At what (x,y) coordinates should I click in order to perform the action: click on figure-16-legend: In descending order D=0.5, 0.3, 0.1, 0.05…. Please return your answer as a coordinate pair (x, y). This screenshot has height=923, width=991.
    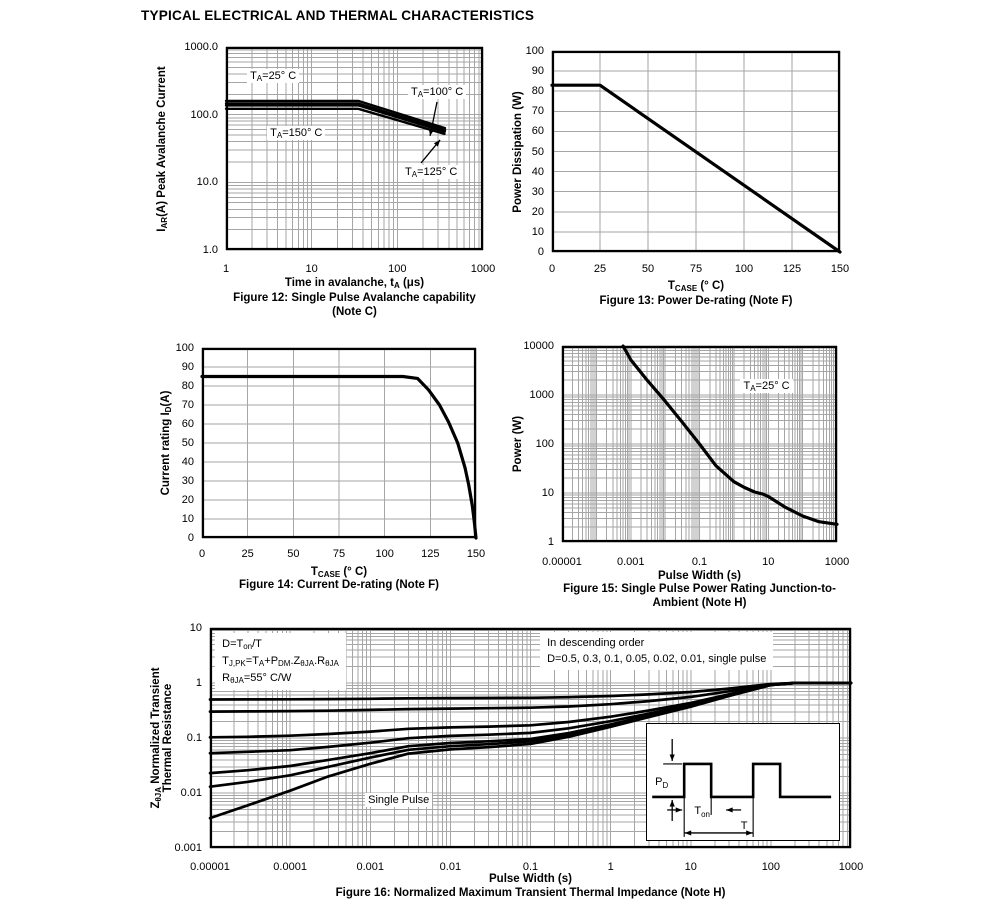
    Looking at the image, I should click on (657, 650).